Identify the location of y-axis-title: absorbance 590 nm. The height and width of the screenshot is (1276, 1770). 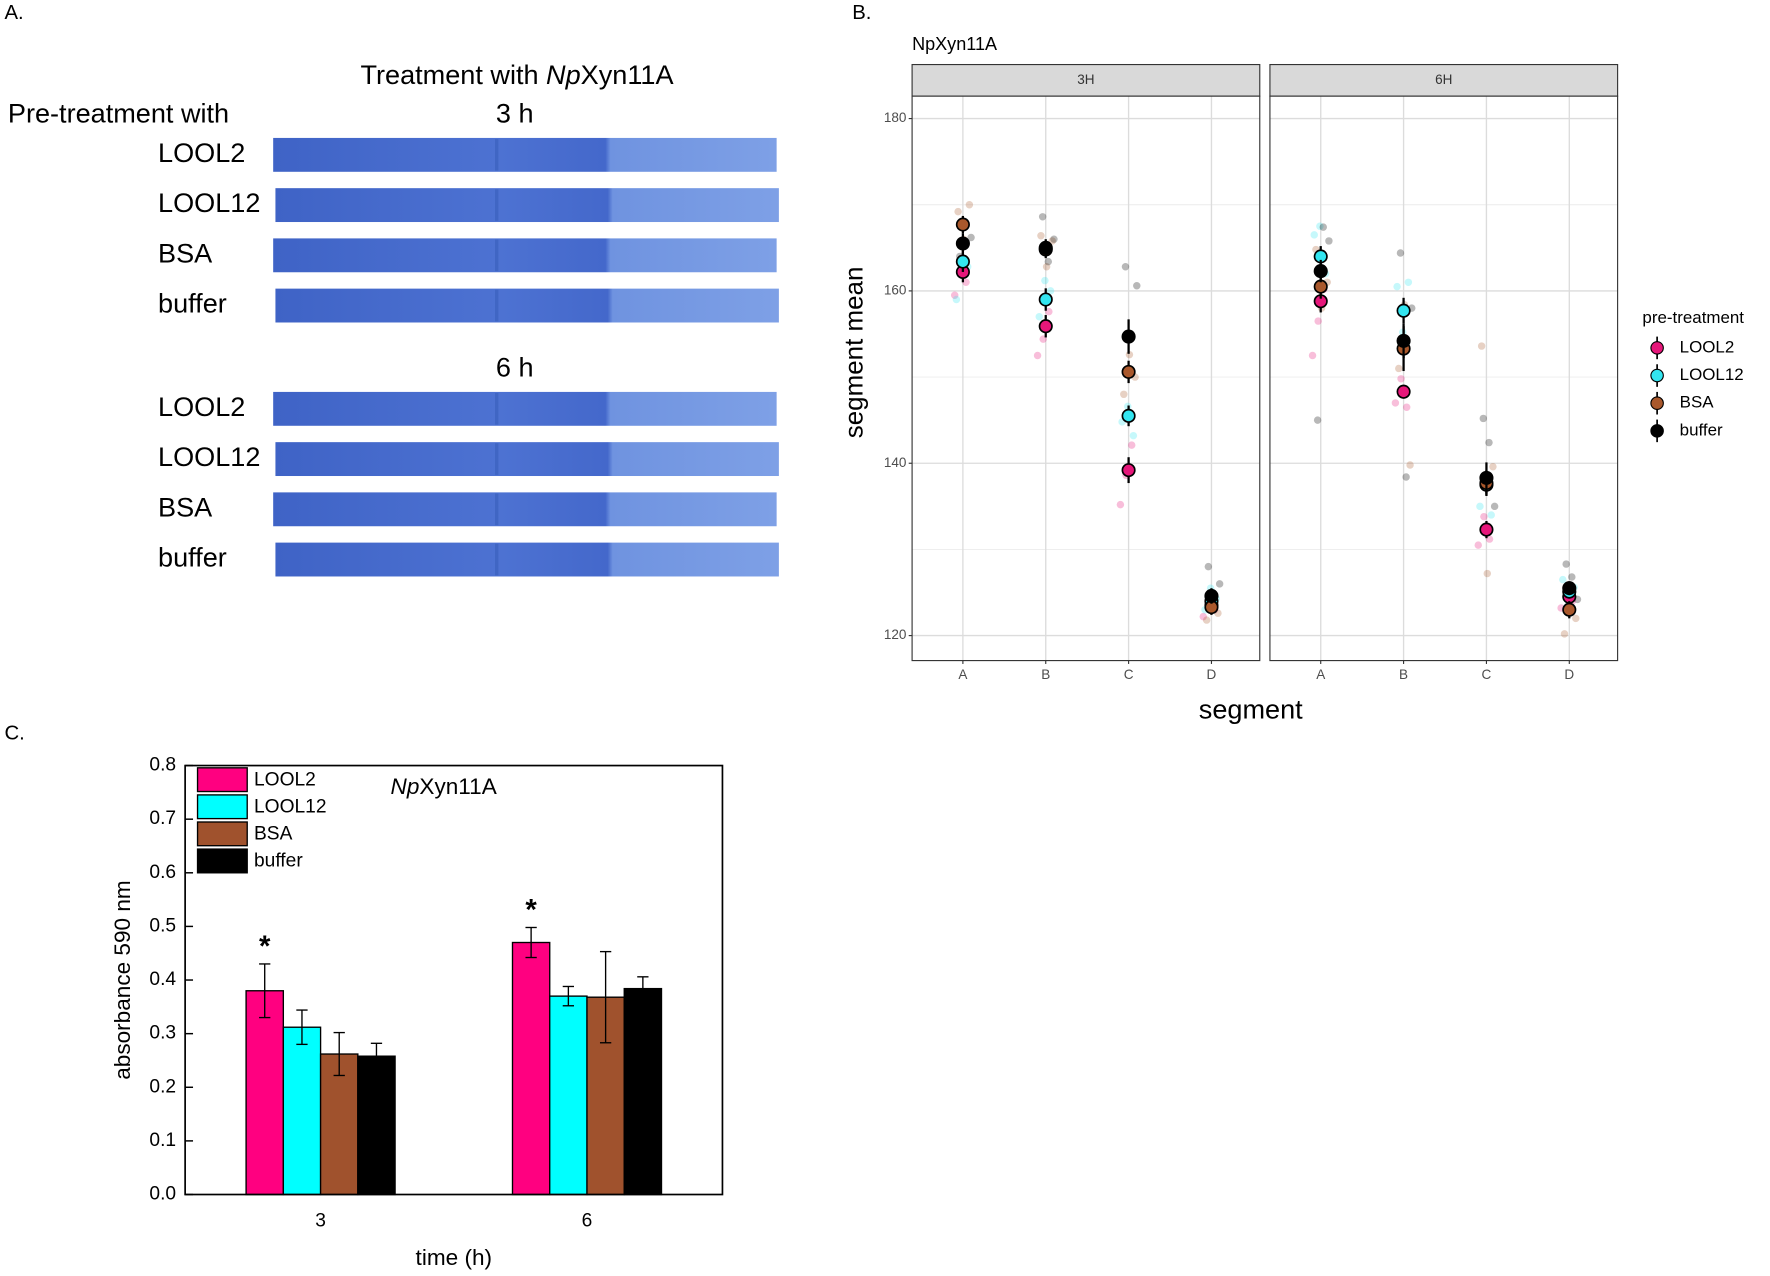
(122, 979).